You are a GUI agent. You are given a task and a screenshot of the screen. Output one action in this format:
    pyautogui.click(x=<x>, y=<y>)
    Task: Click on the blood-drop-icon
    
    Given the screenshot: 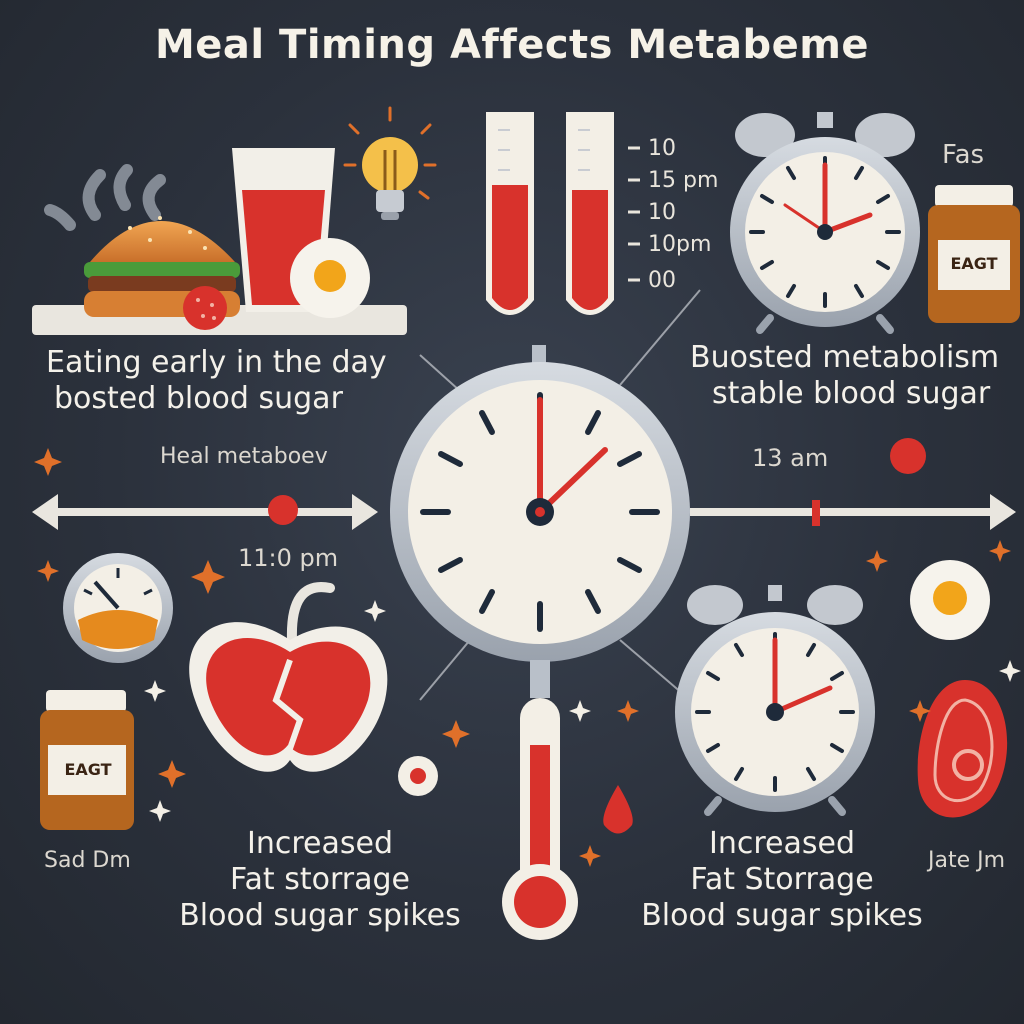 What is the action you would take?
    pyautogui.click(x=618, y=809)
    